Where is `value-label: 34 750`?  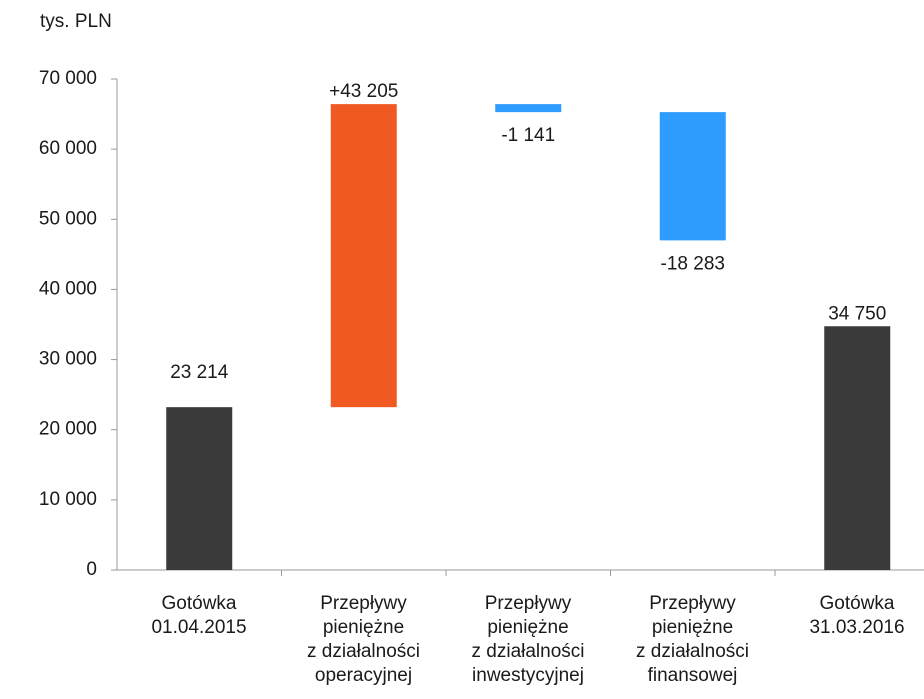
value-label: 34 750 is located at coordinates (857, 313).